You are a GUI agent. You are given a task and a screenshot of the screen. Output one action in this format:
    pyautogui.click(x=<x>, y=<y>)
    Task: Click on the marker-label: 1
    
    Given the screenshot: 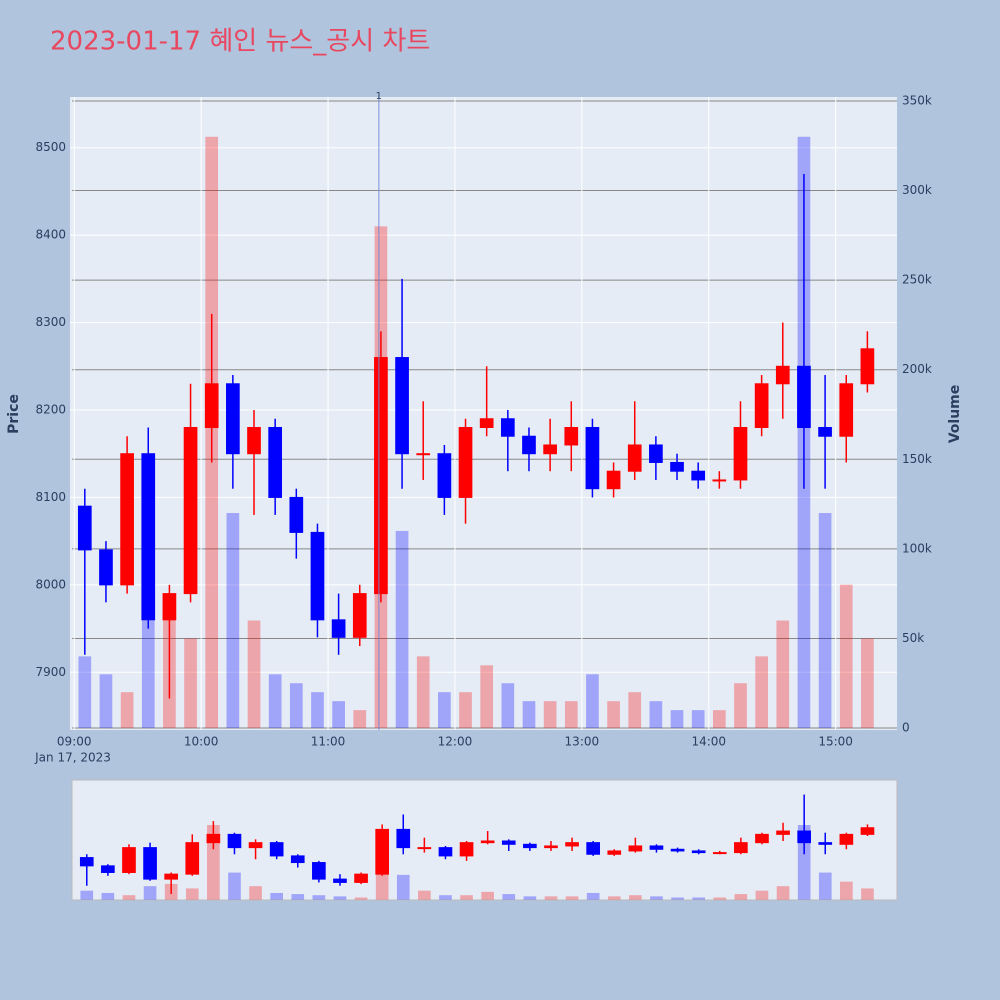 What is the action you would take?
    pyautogui.click(x=379, y=96)
    